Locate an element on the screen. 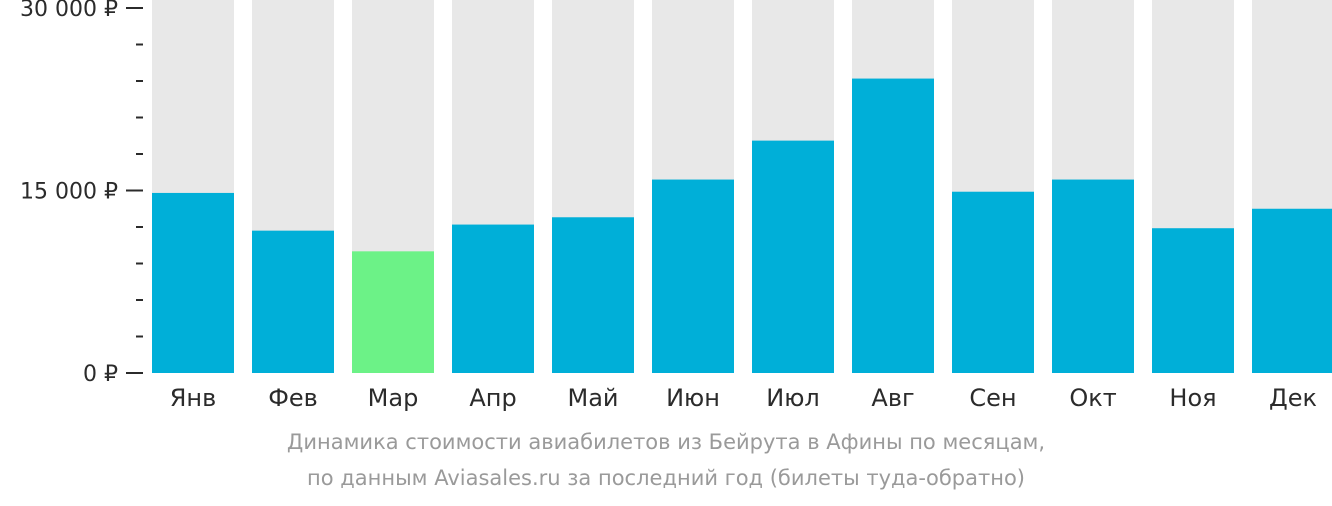  x-tick-label: Июн is located at coordinates (693, 398).